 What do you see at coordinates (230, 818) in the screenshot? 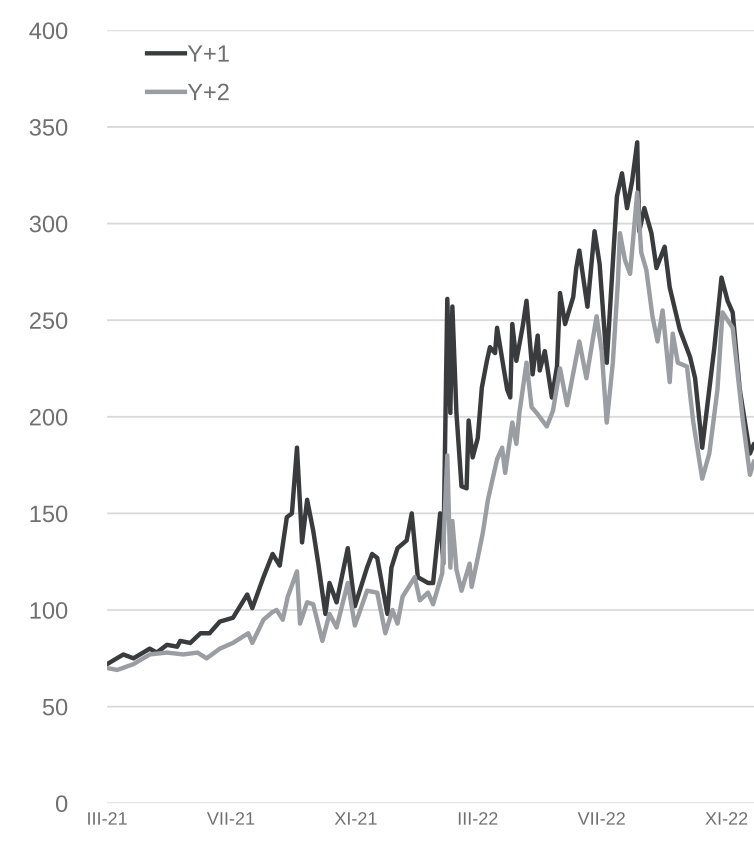
I see `x-tick-label: VII-21` at bounding box center [230, 818].